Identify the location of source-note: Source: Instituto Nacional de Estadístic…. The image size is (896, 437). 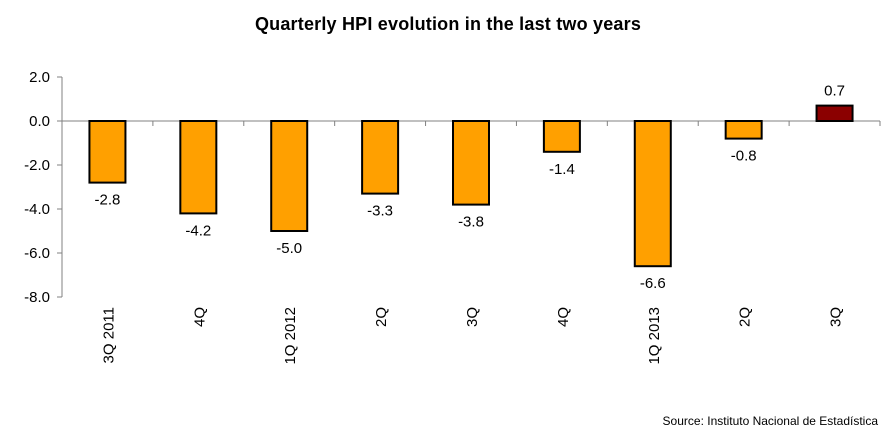
(770, 421).